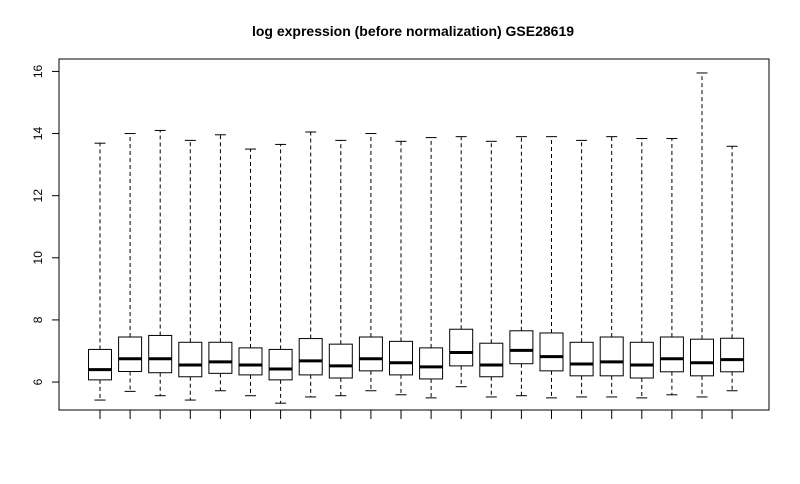 The height and width of the screenshot is (484, 800). Describe the element at coordinates (38, 71) in the screenshot. I see `y-tick-label: 16` at that location.